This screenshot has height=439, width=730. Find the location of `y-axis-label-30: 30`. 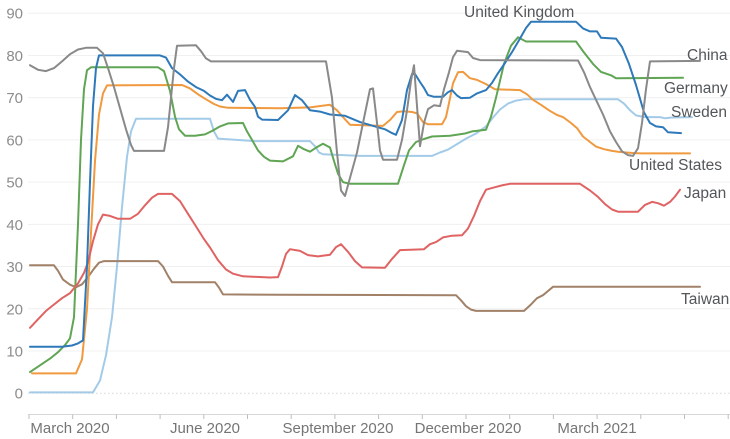

y-axis-label-30: 30 is located at coordinates (14, 267).